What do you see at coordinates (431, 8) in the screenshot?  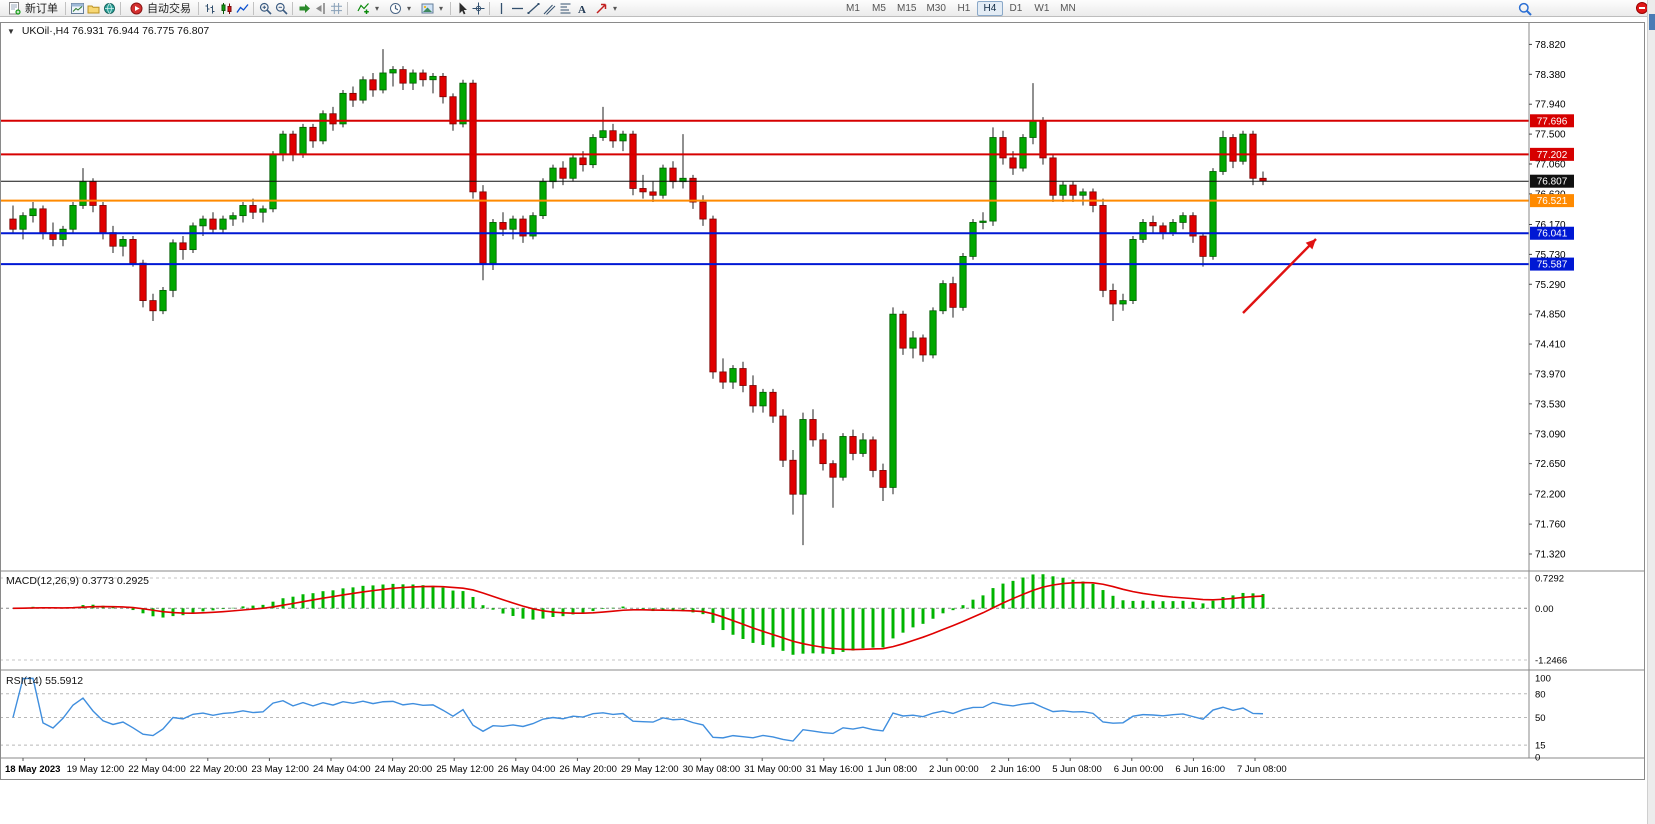 I see `templates-button: ▾` at bounding box center [431, 8].